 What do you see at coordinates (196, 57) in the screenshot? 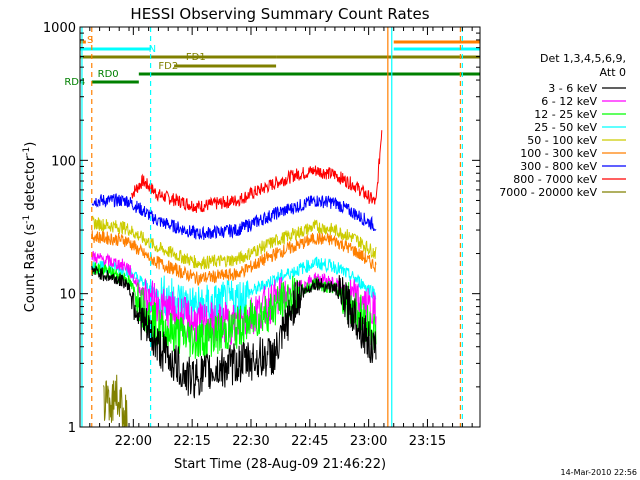
I see `flag-label: FD1` at bounding box center [196, 57].